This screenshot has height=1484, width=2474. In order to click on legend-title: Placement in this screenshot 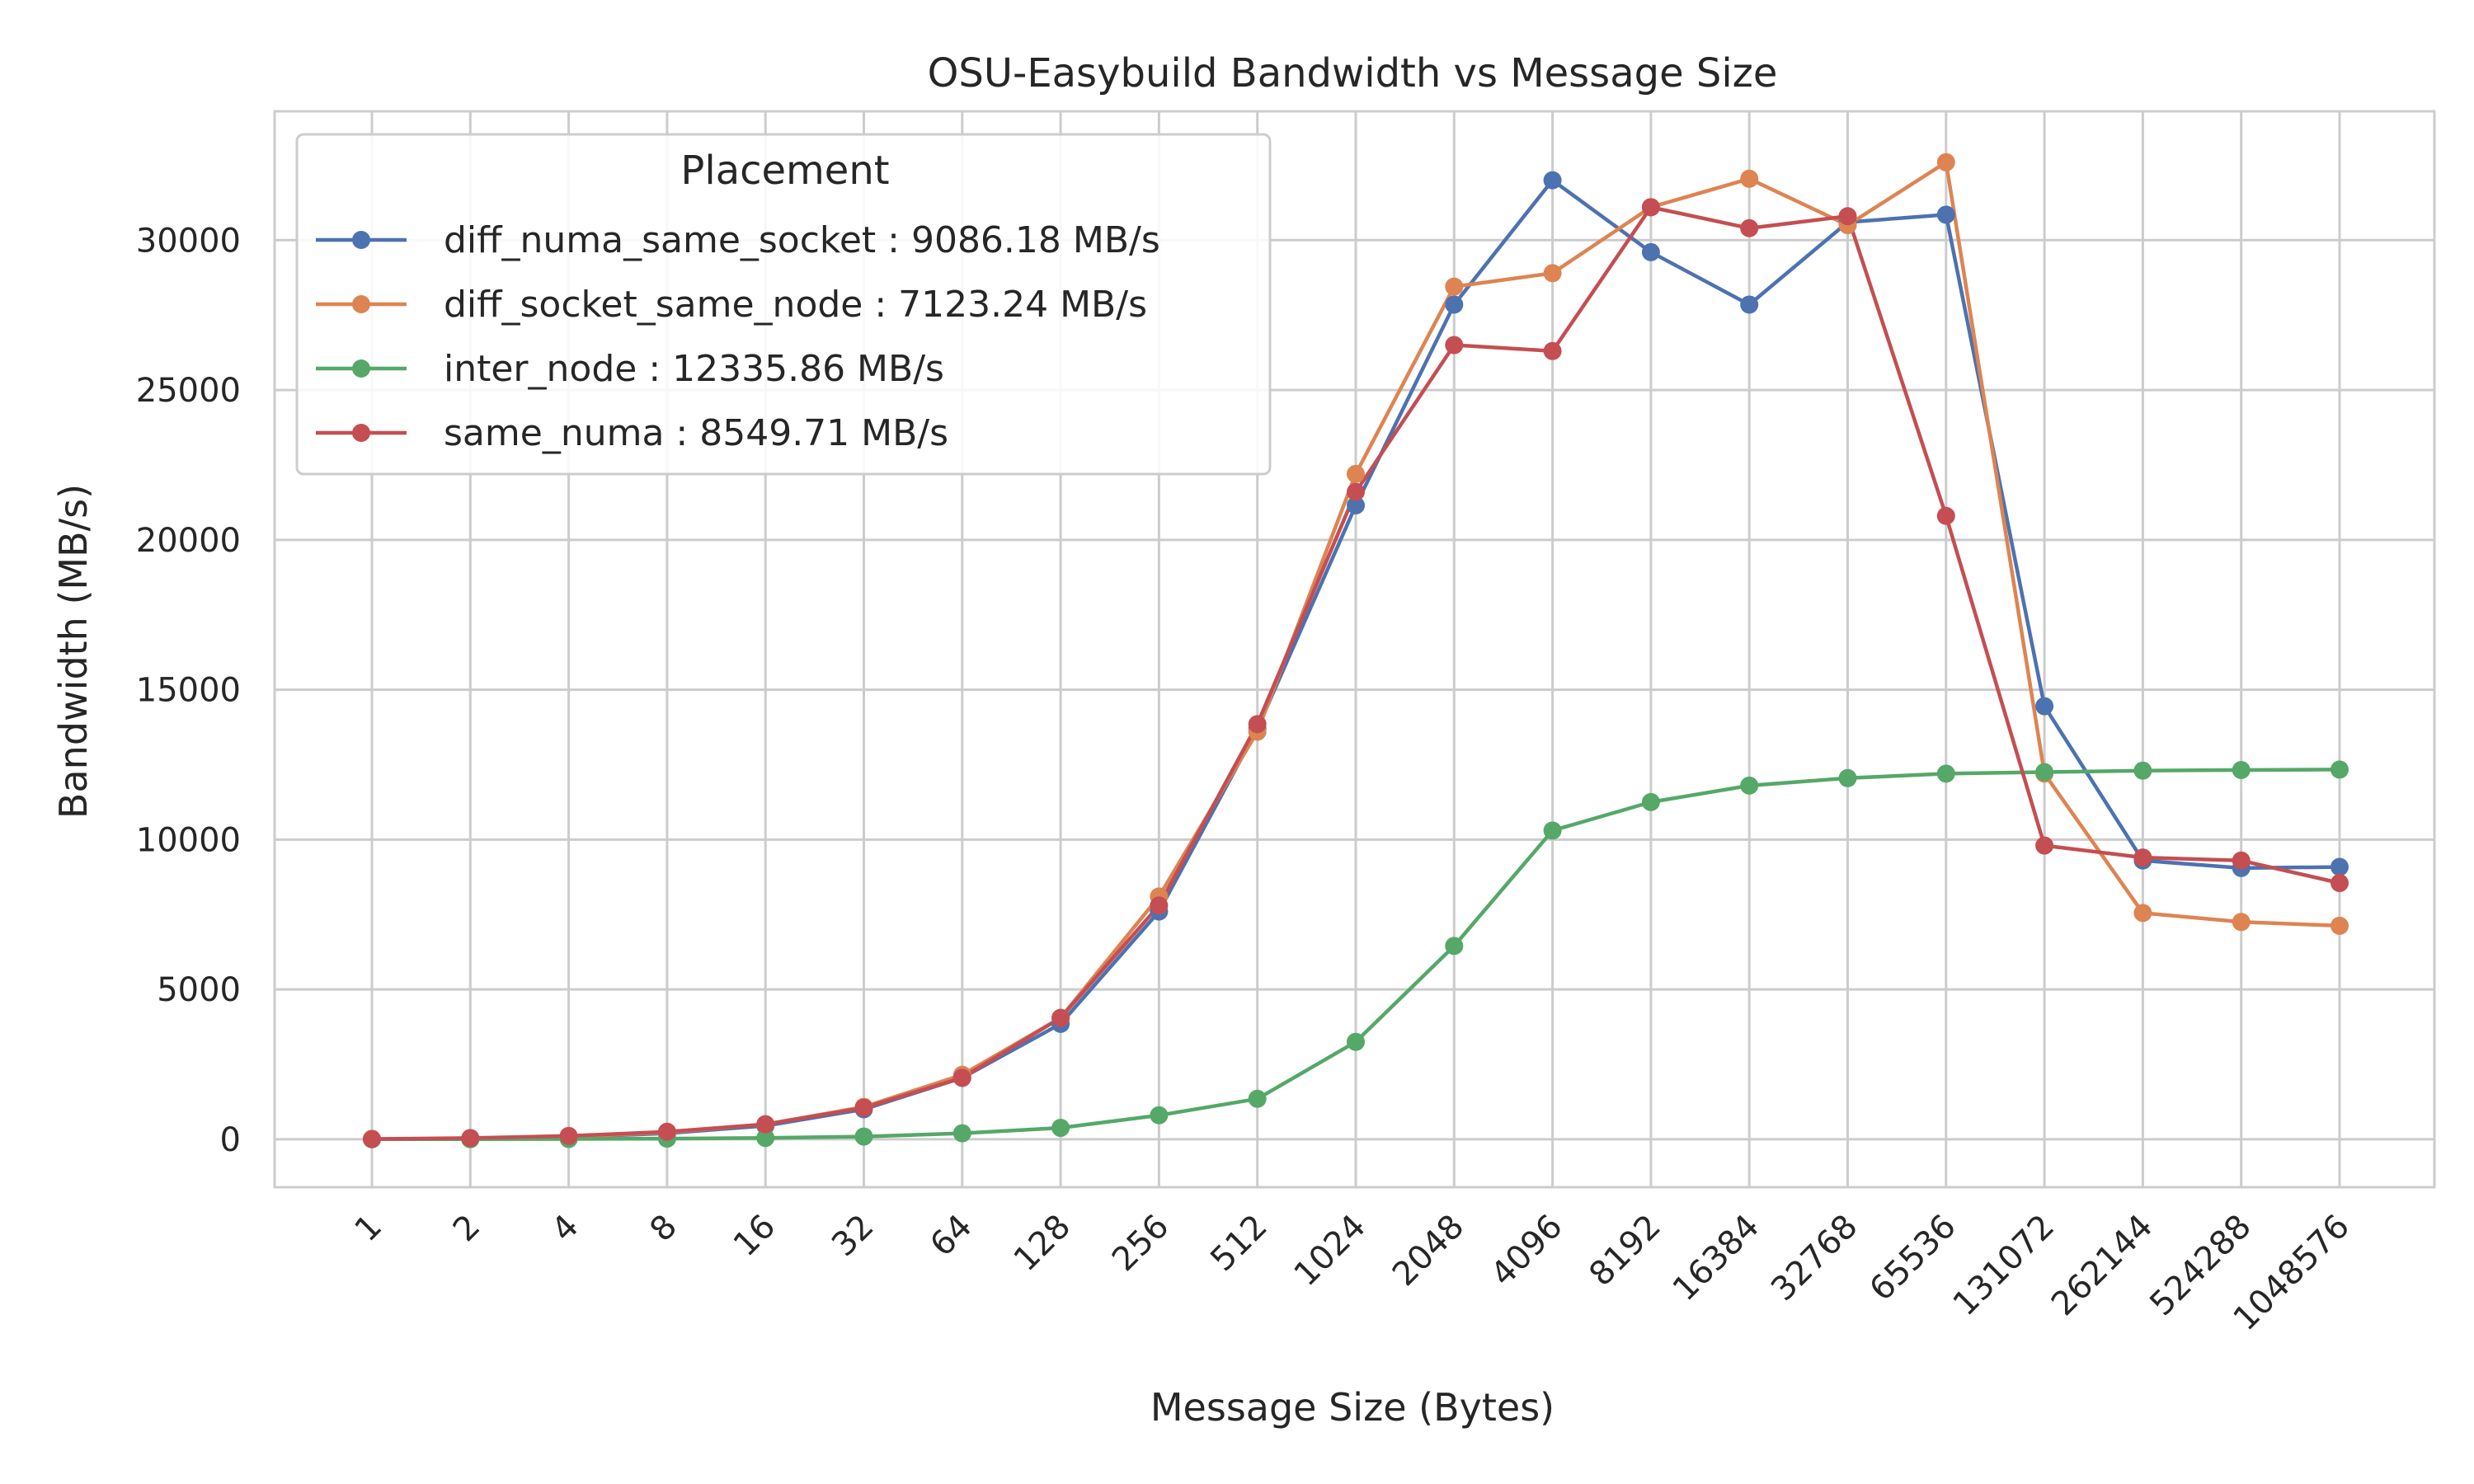, I will do `click(784, 171)`.